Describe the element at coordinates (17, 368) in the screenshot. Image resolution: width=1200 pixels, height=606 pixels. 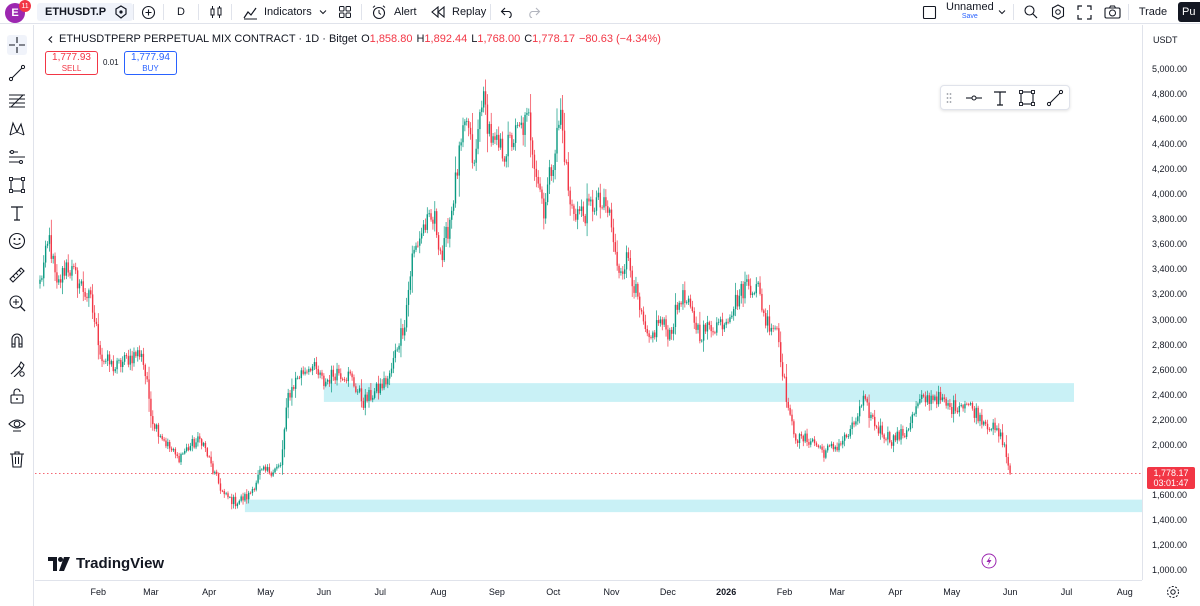
I see `stay-in-drawing-mode-icon` at that location.